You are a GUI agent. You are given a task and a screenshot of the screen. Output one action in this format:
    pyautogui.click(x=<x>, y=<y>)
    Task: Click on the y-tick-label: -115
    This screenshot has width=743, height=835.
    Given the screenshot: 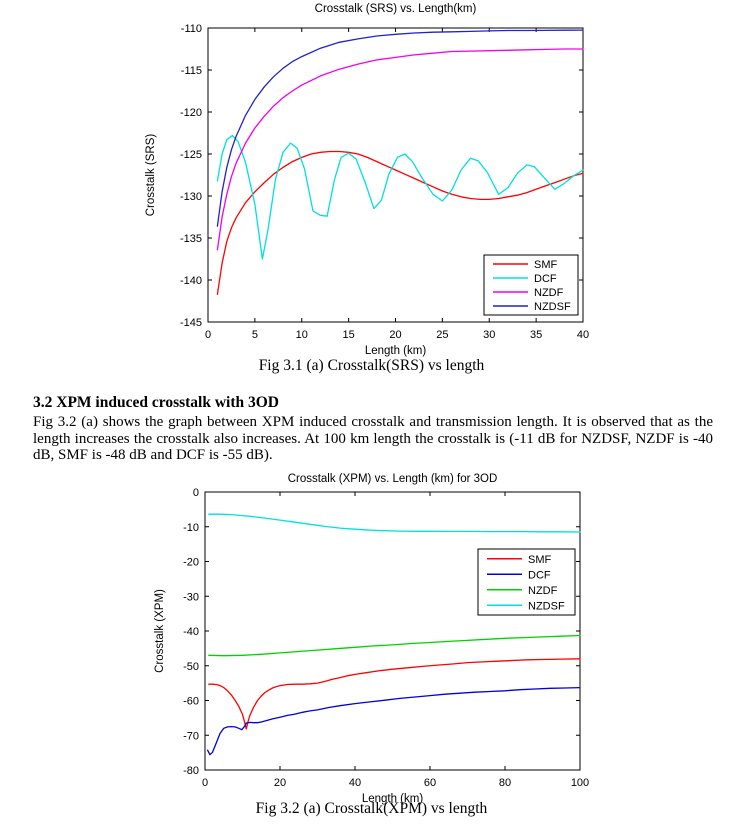 What is the action you would take?
    pyautogui.click(x=191, y=71)
    